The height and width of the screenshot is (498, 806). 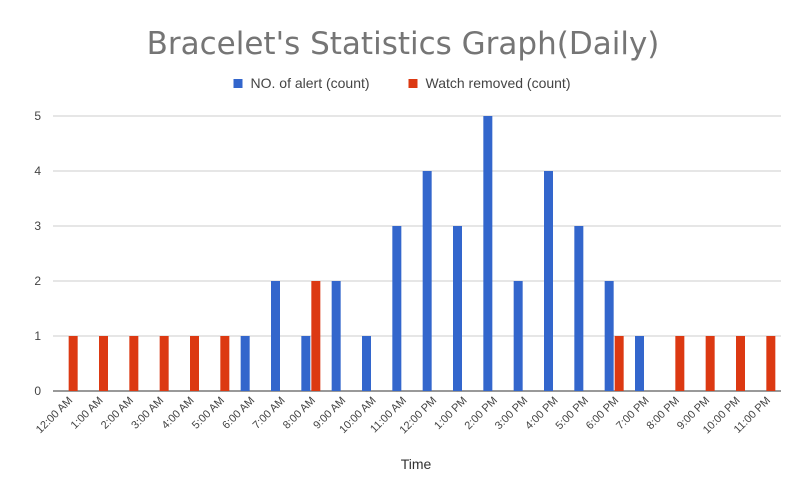 What do you see at coordinates (238, 83) in the screenshot?
I see `legend-swatch-no-of-alert-count` at bounding box center [238, 83].